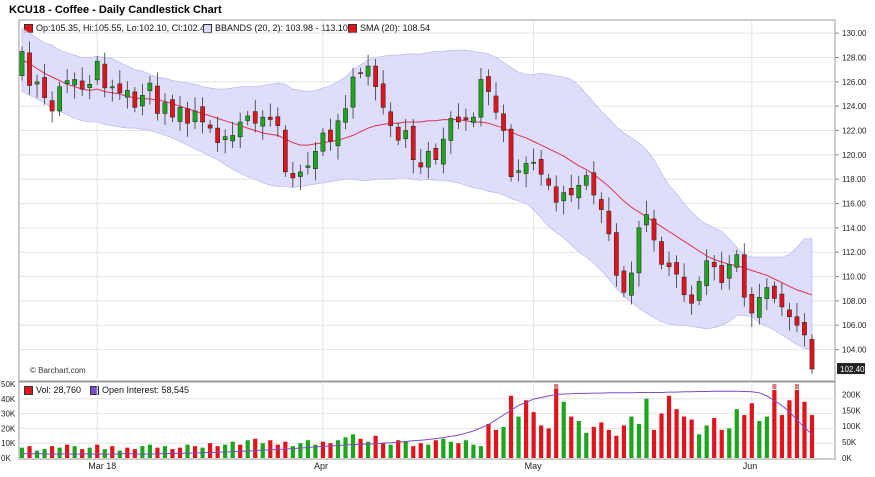  What do you see at coordinates (8, 414) in the screenshot?
I see `volume-axis-label: 30K` at bounding box center [8, 414].